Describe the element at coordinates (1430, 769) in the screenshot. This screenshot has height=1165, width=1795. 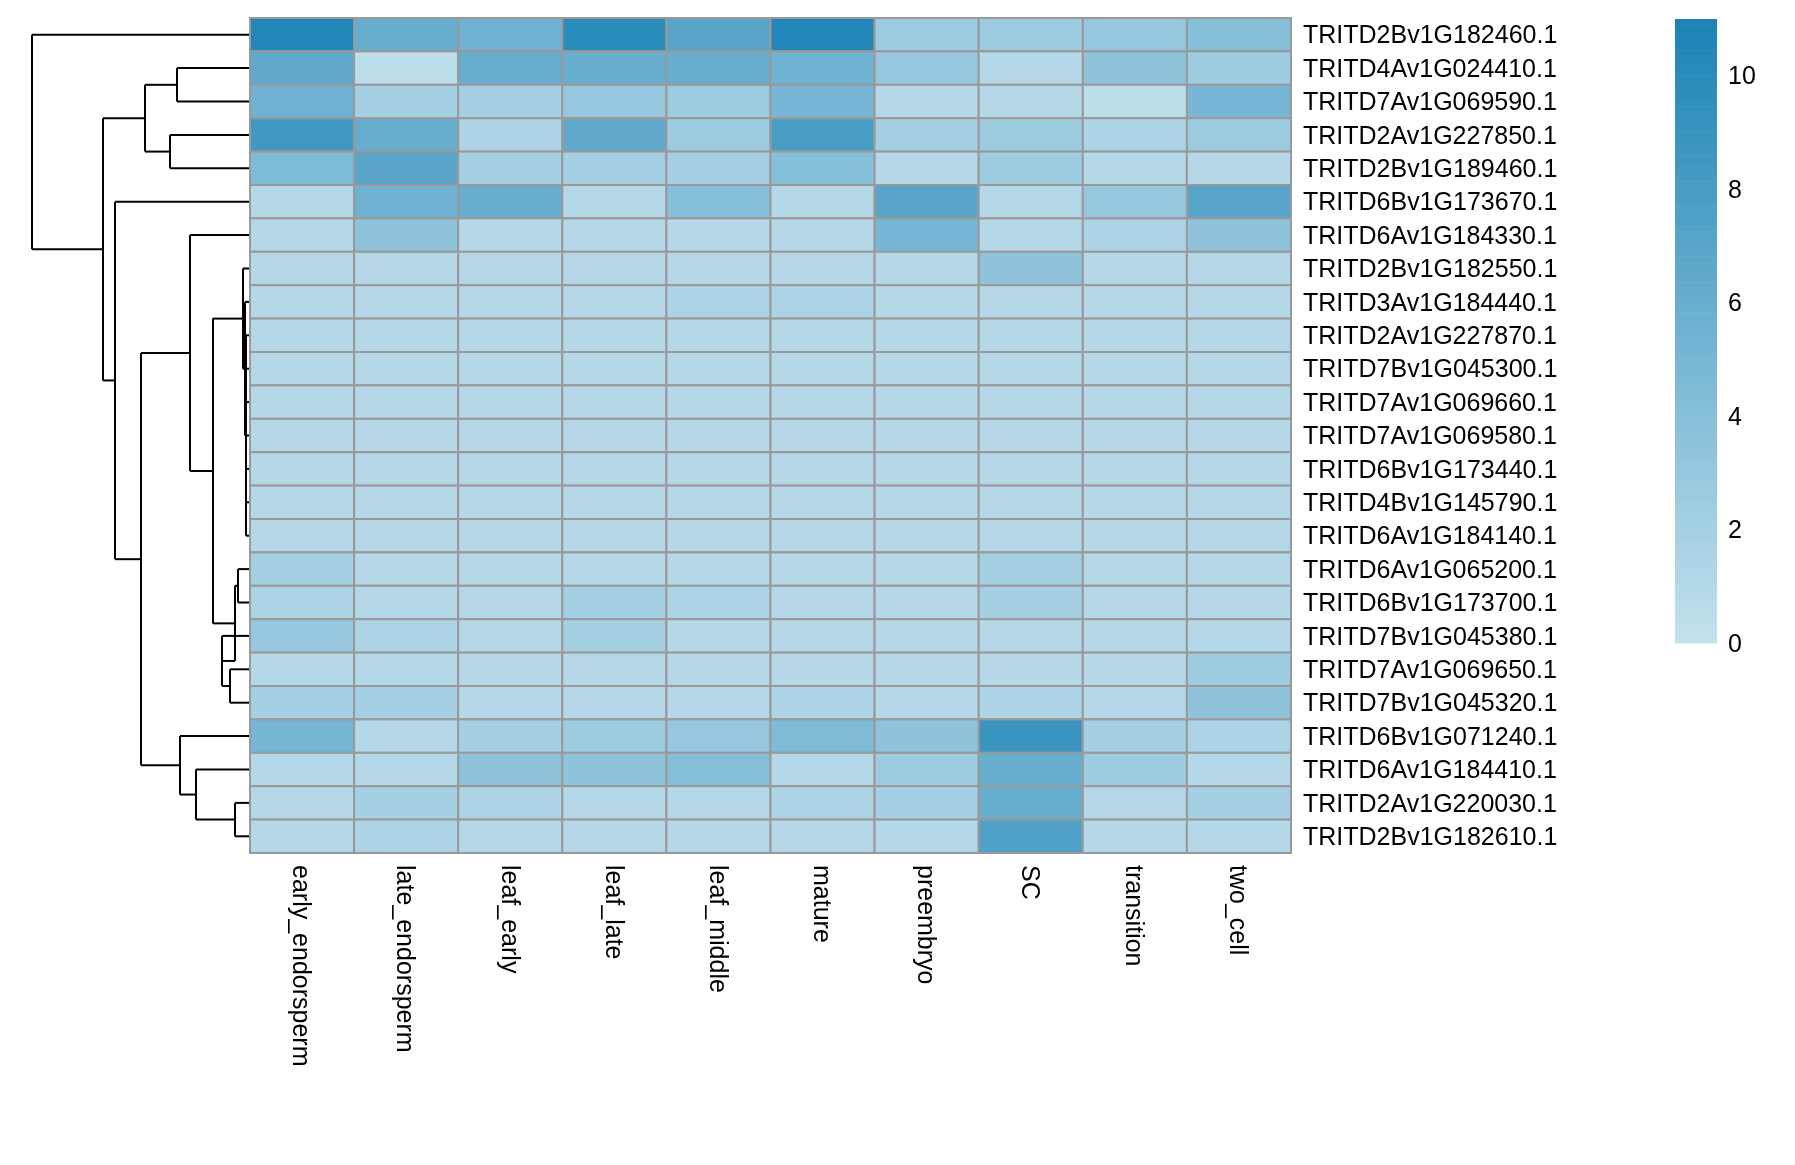
I see `y-tick-label: TRITD6Av1G184410.1` at that location.